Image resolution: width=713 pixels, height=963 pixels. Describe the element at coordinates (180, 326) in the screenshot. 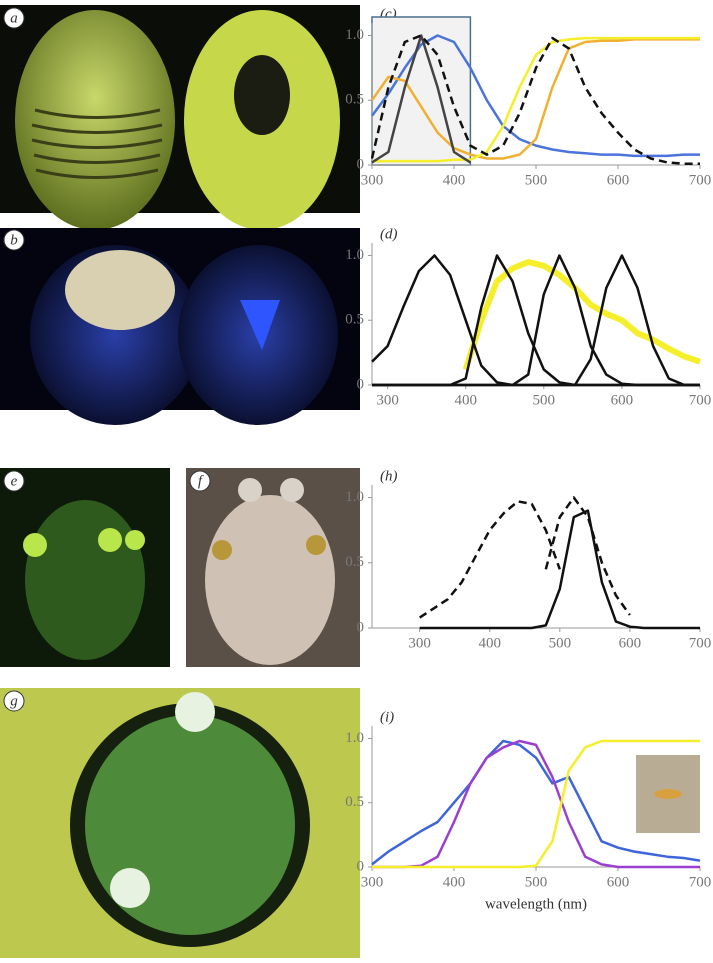

I see `photo-b` at that location.